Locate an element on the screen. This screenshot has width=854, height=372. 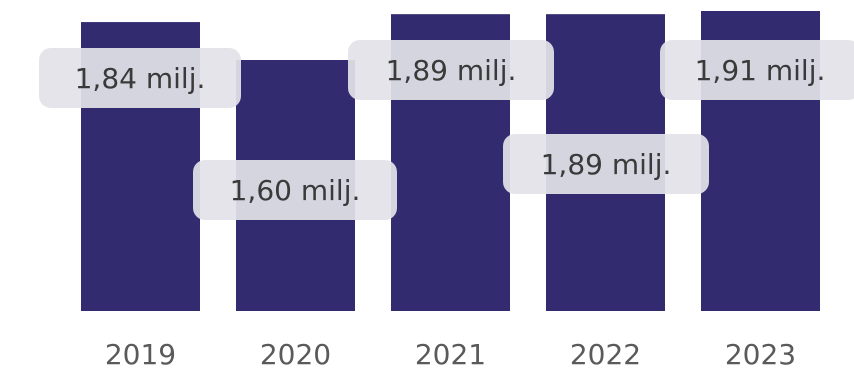
data-label-2019: 1,84 milj. is located at coordinates (140, 78).